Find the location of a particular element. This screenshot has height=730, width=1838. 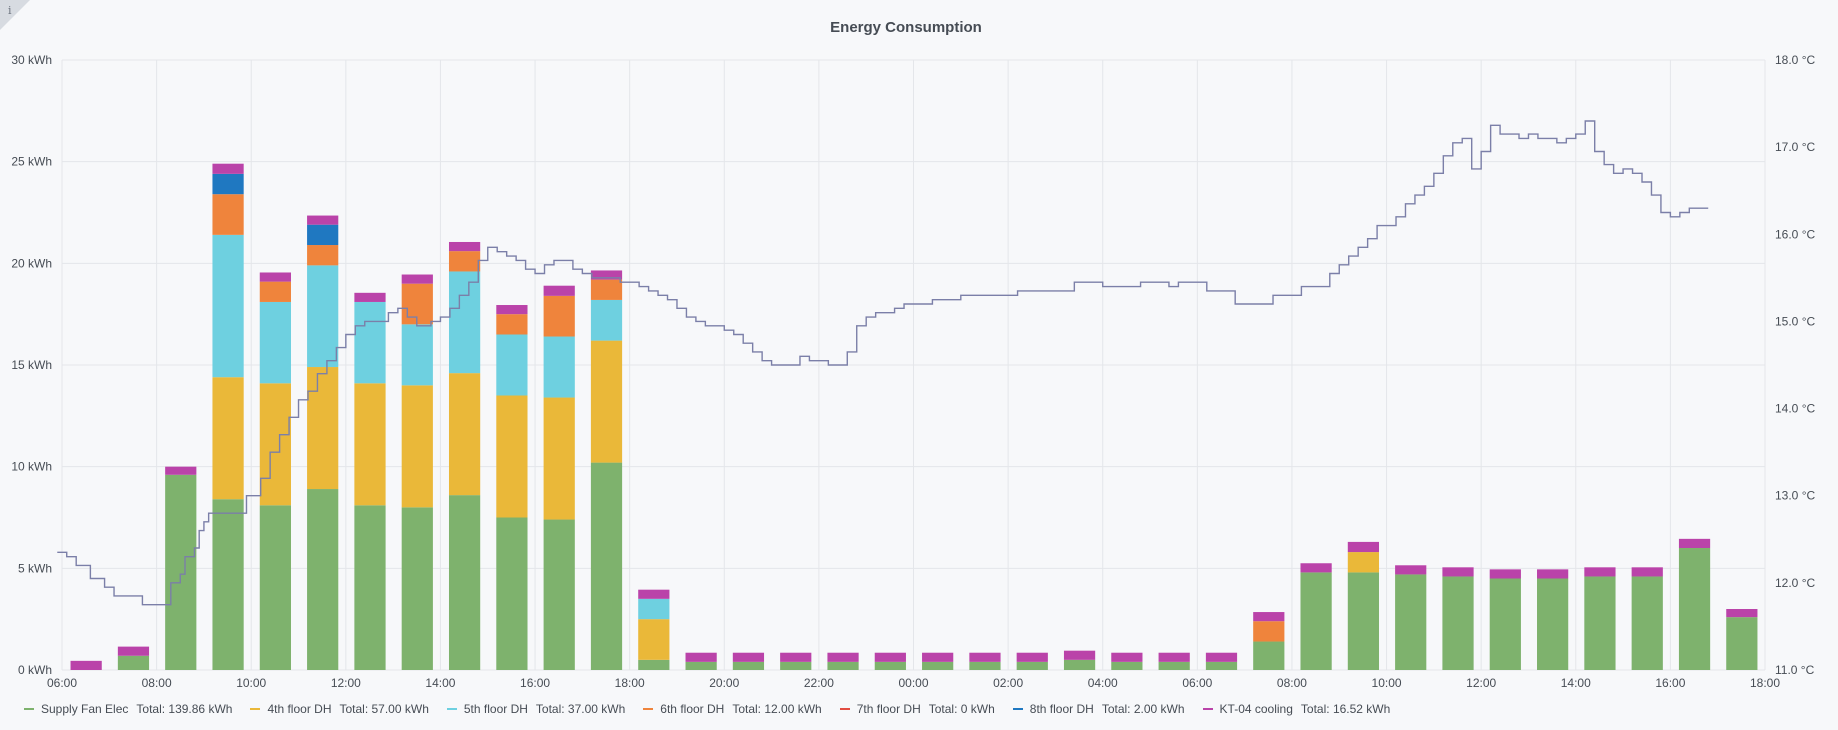

y-left-tick-label: 25 kWh is located at coordinates (31, 162).